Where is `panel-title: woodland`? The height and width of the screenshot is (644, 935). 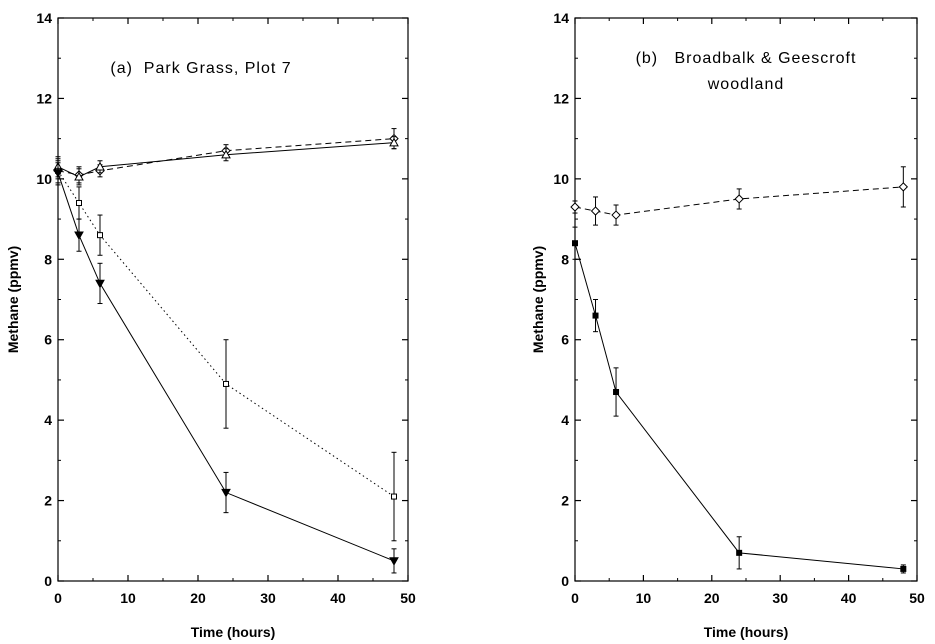
panel-title: woodland is located at coordinates (746, 84).